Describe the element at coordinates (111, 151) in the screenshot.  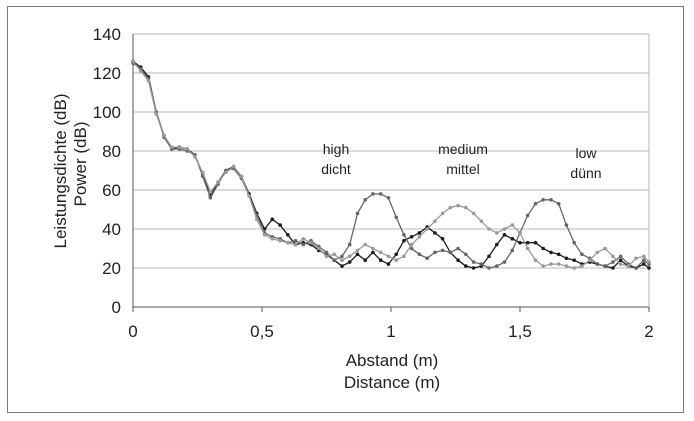
I see `y-tick-label: 80` at that location.